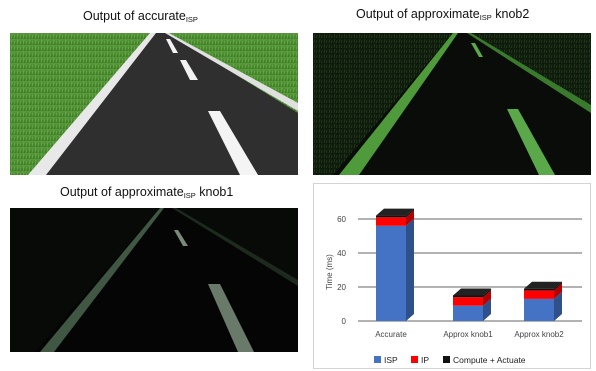 This screenshot has width=596, height=371. What do you see at coordinates (391, 334) in the screenshot?
I see `x-tick-0: Accurate` at bounding box center [391, 334].